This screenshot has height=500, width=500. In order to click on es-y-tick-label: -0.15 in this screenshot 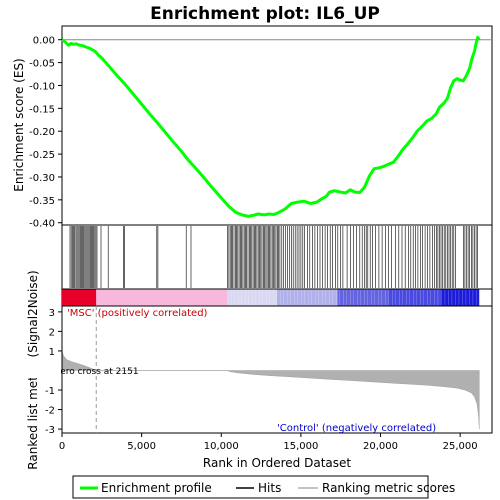, I will do `click(42, 109)`.